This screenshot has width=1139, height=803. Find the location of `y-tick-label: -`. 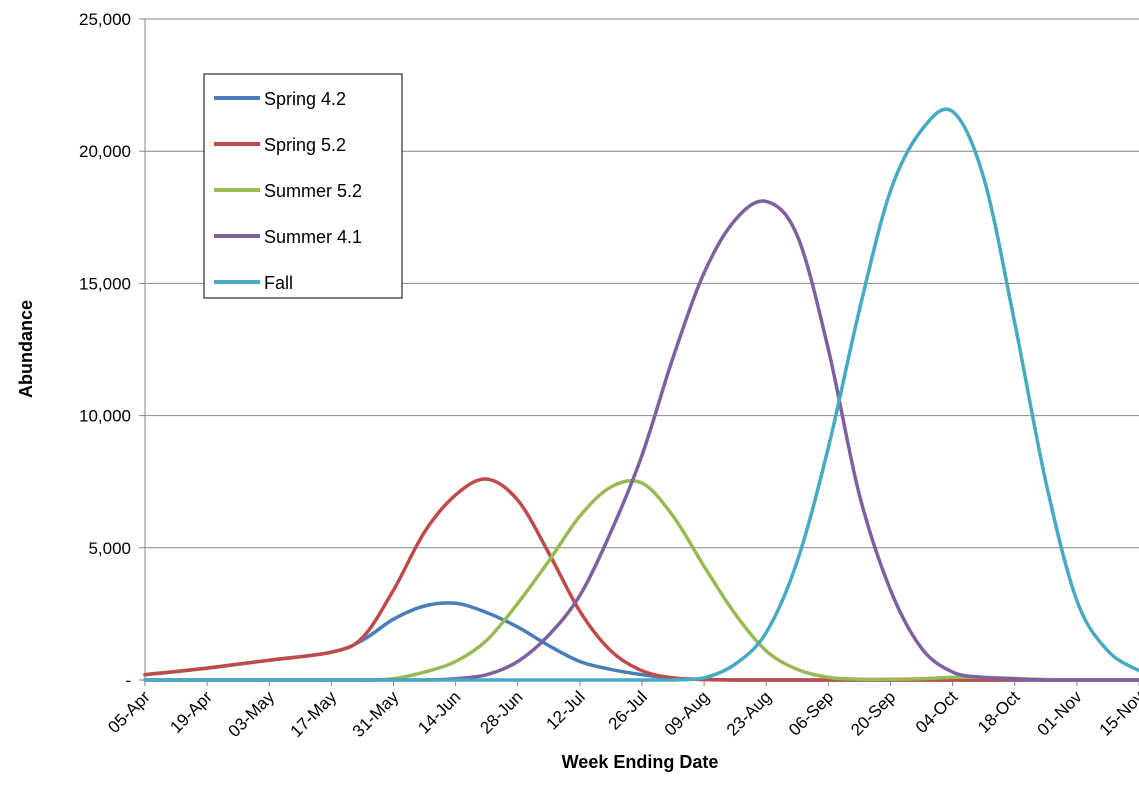

y-tick-label: - is located at coordinates (128, 680).